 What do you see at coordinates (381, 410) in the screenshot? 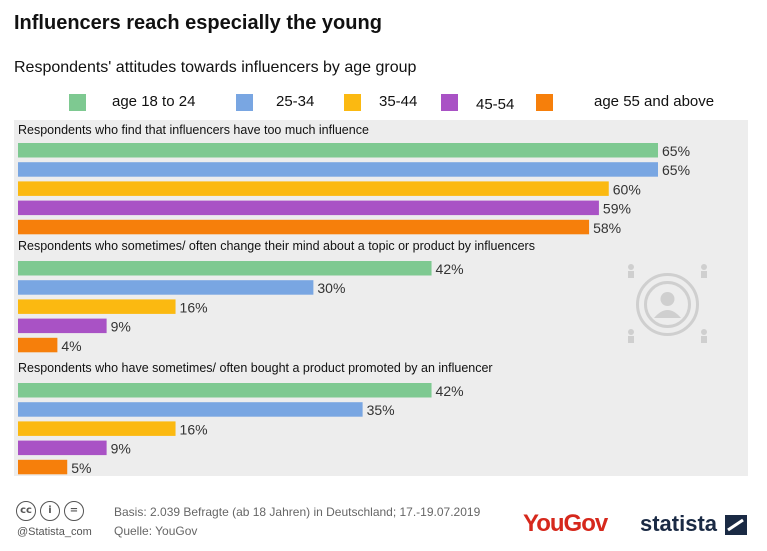
I see `value-label: 35%` at bounding box center [381, 410].